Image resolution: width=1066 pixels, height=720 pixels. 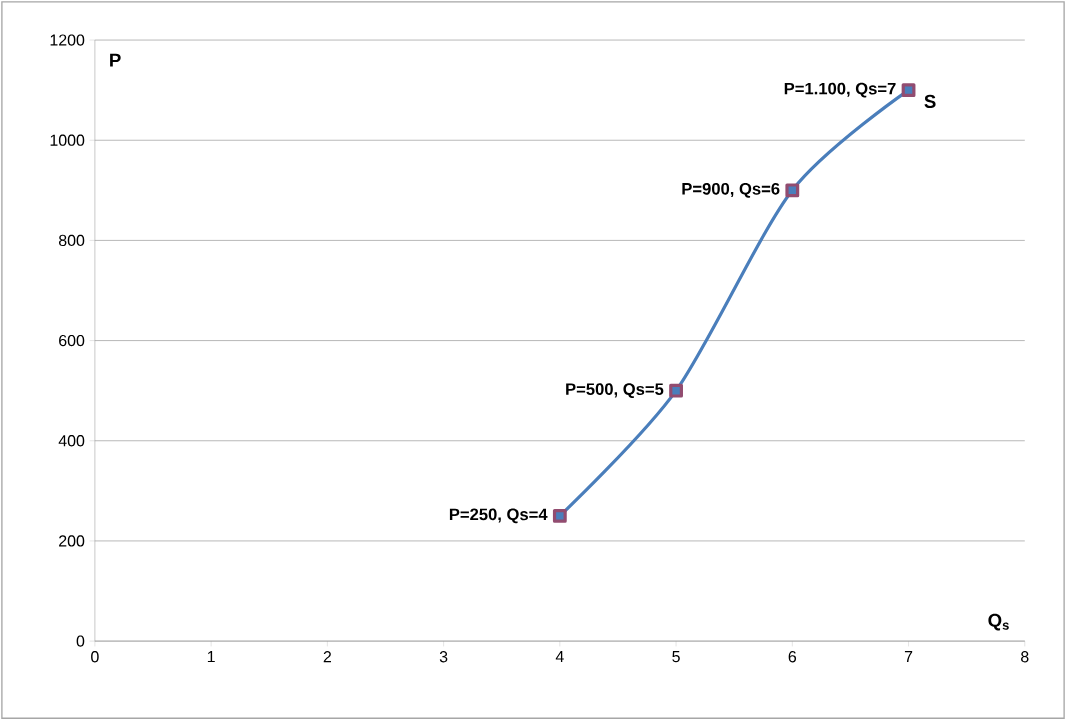 I want to click on y-tick-label: 400, so click(x=71, y=441).